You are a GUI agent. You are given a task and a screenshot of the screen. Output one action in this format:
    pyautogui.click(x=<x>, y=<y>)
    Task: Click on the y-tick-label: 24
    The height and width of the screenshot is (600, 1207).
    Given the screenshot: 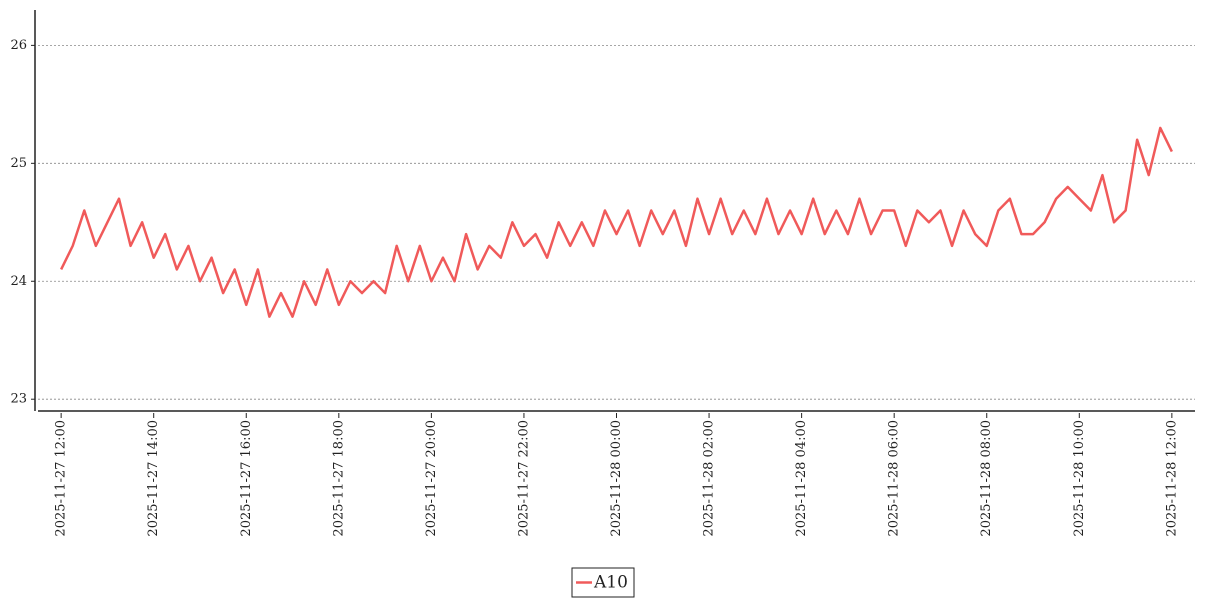 What is the action you would take?
    pyautogui.click(x=18, y=281)
    